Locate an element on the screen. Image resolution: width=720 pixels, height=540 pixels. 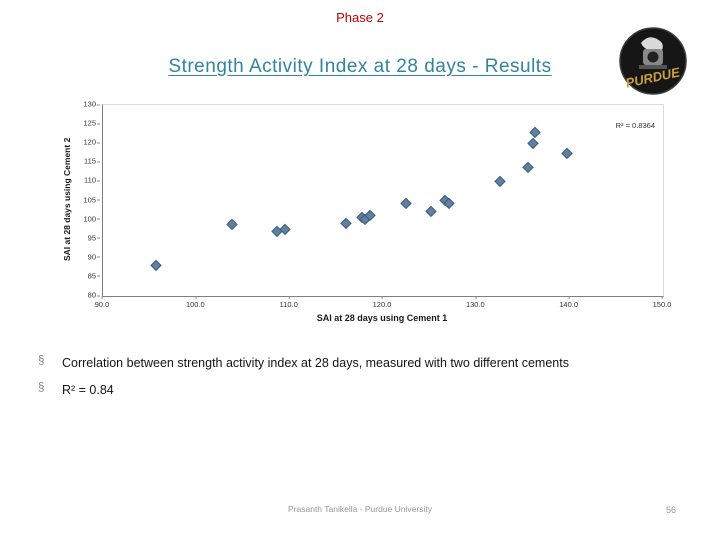
y-tick-label: 110 is located at coordinates (92, 180).